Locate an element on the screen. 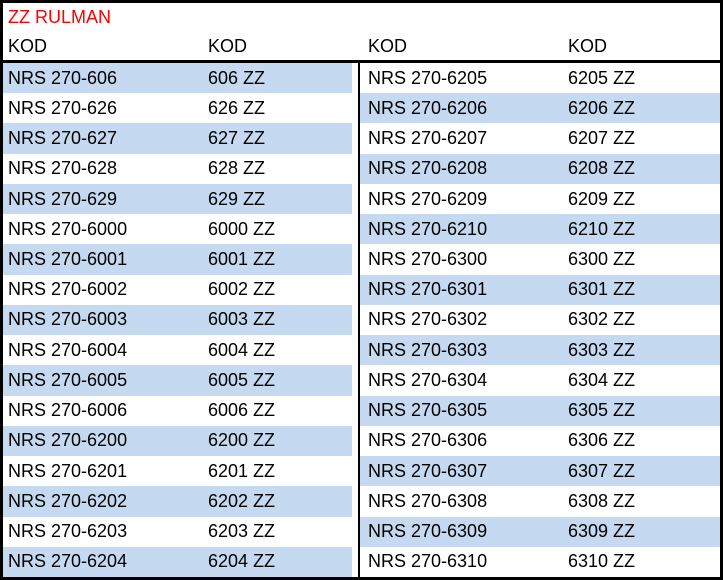 Image resolution: width=723 pixels, height=580 pixels. code-cell: NRS 270-627 is located at coordinates (63, 138).